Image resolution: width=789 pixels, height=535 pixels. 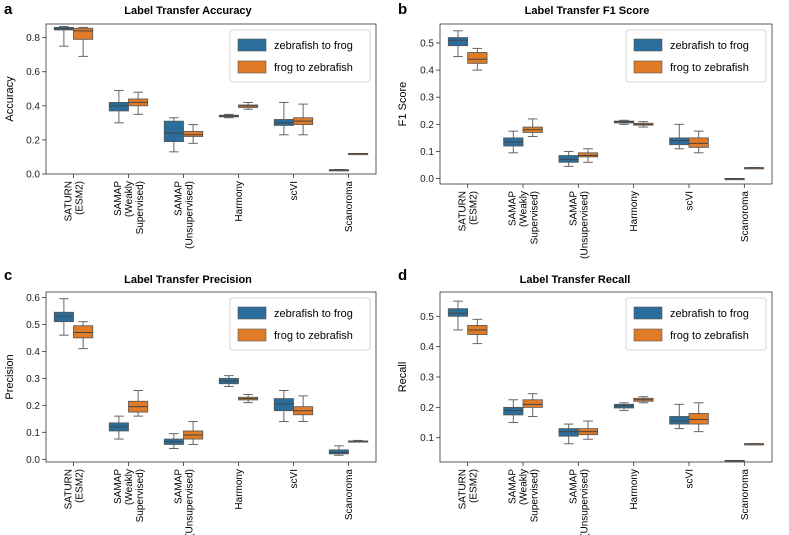 What do you see at coordinates (690, 478) in the screenshot?
I see `x-tick-label: scVI` at bounding box center [690, 478].